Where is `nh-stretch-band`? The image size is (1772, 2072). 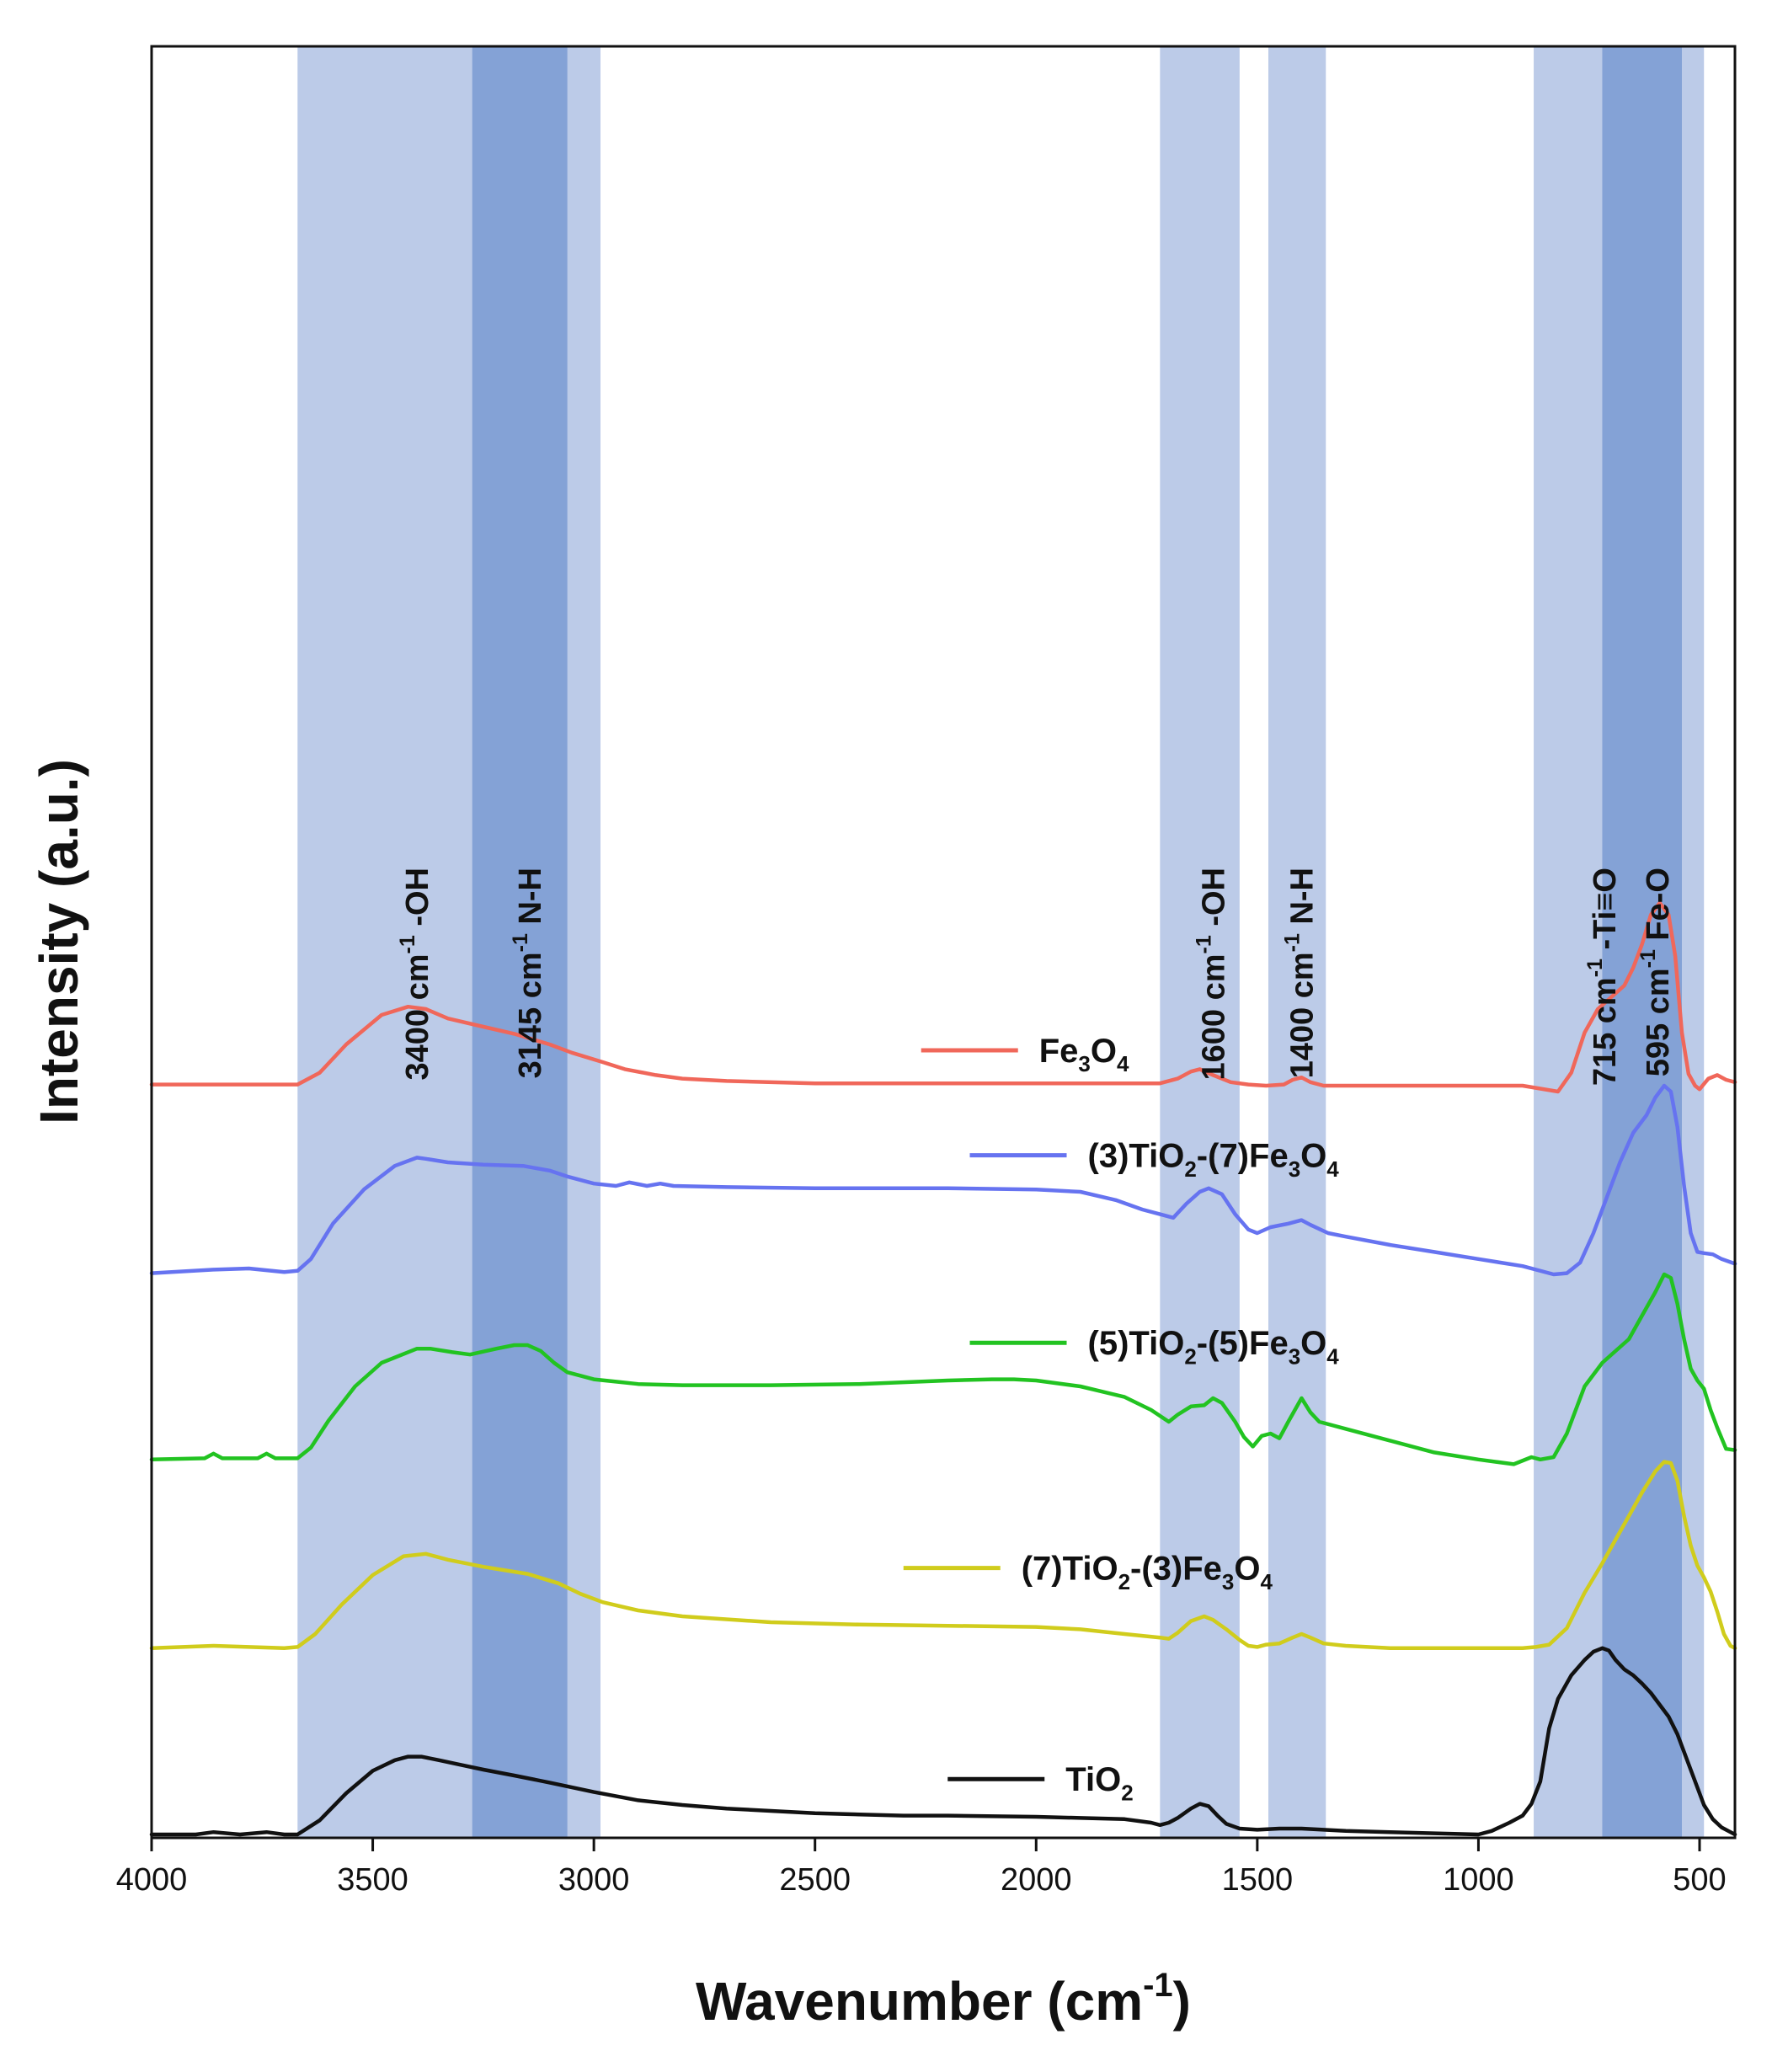 nh-stretch-band is located at coordinates (520, 942).